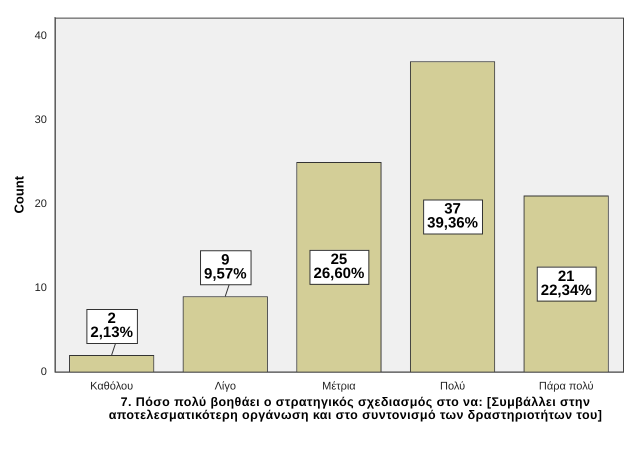  Describe the element at coordinates (18, 194) in the screenshot. I see `y-axis-title: Count` at that location.